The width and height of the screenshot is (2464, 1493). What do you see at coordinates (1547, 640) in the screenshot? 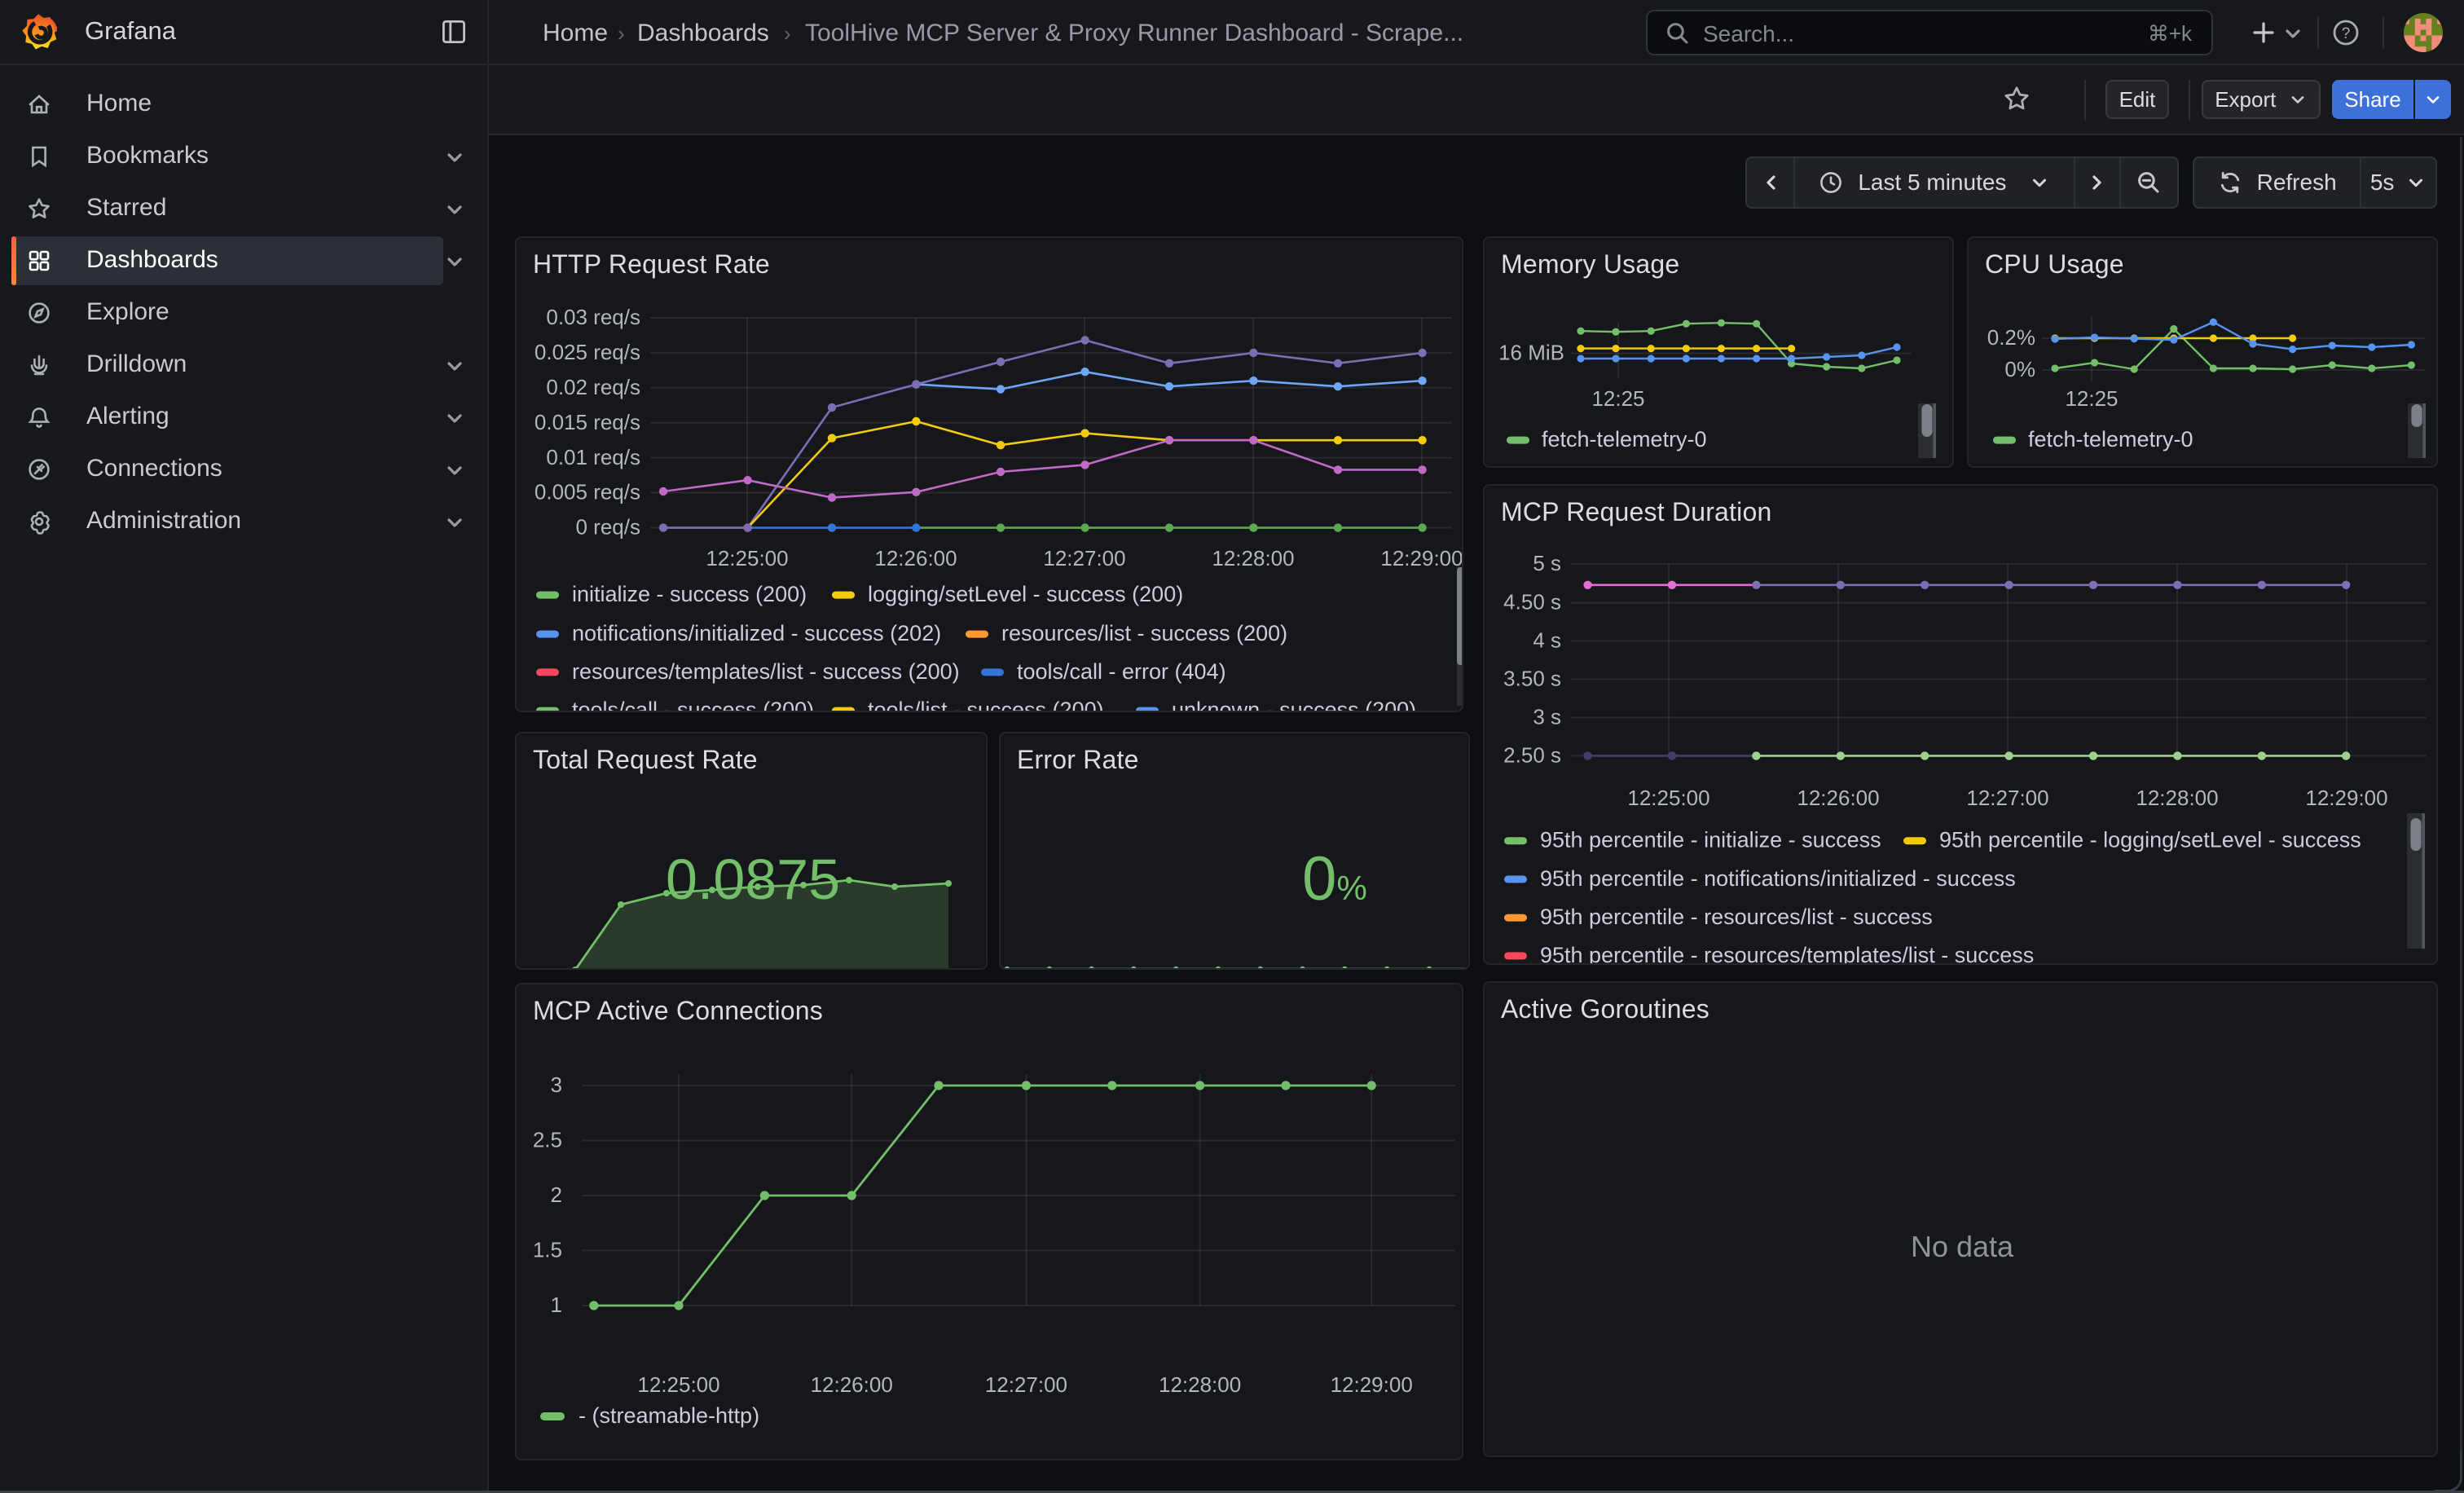
I see `svg-text: 4 s` at bounding box center [1547, 640].